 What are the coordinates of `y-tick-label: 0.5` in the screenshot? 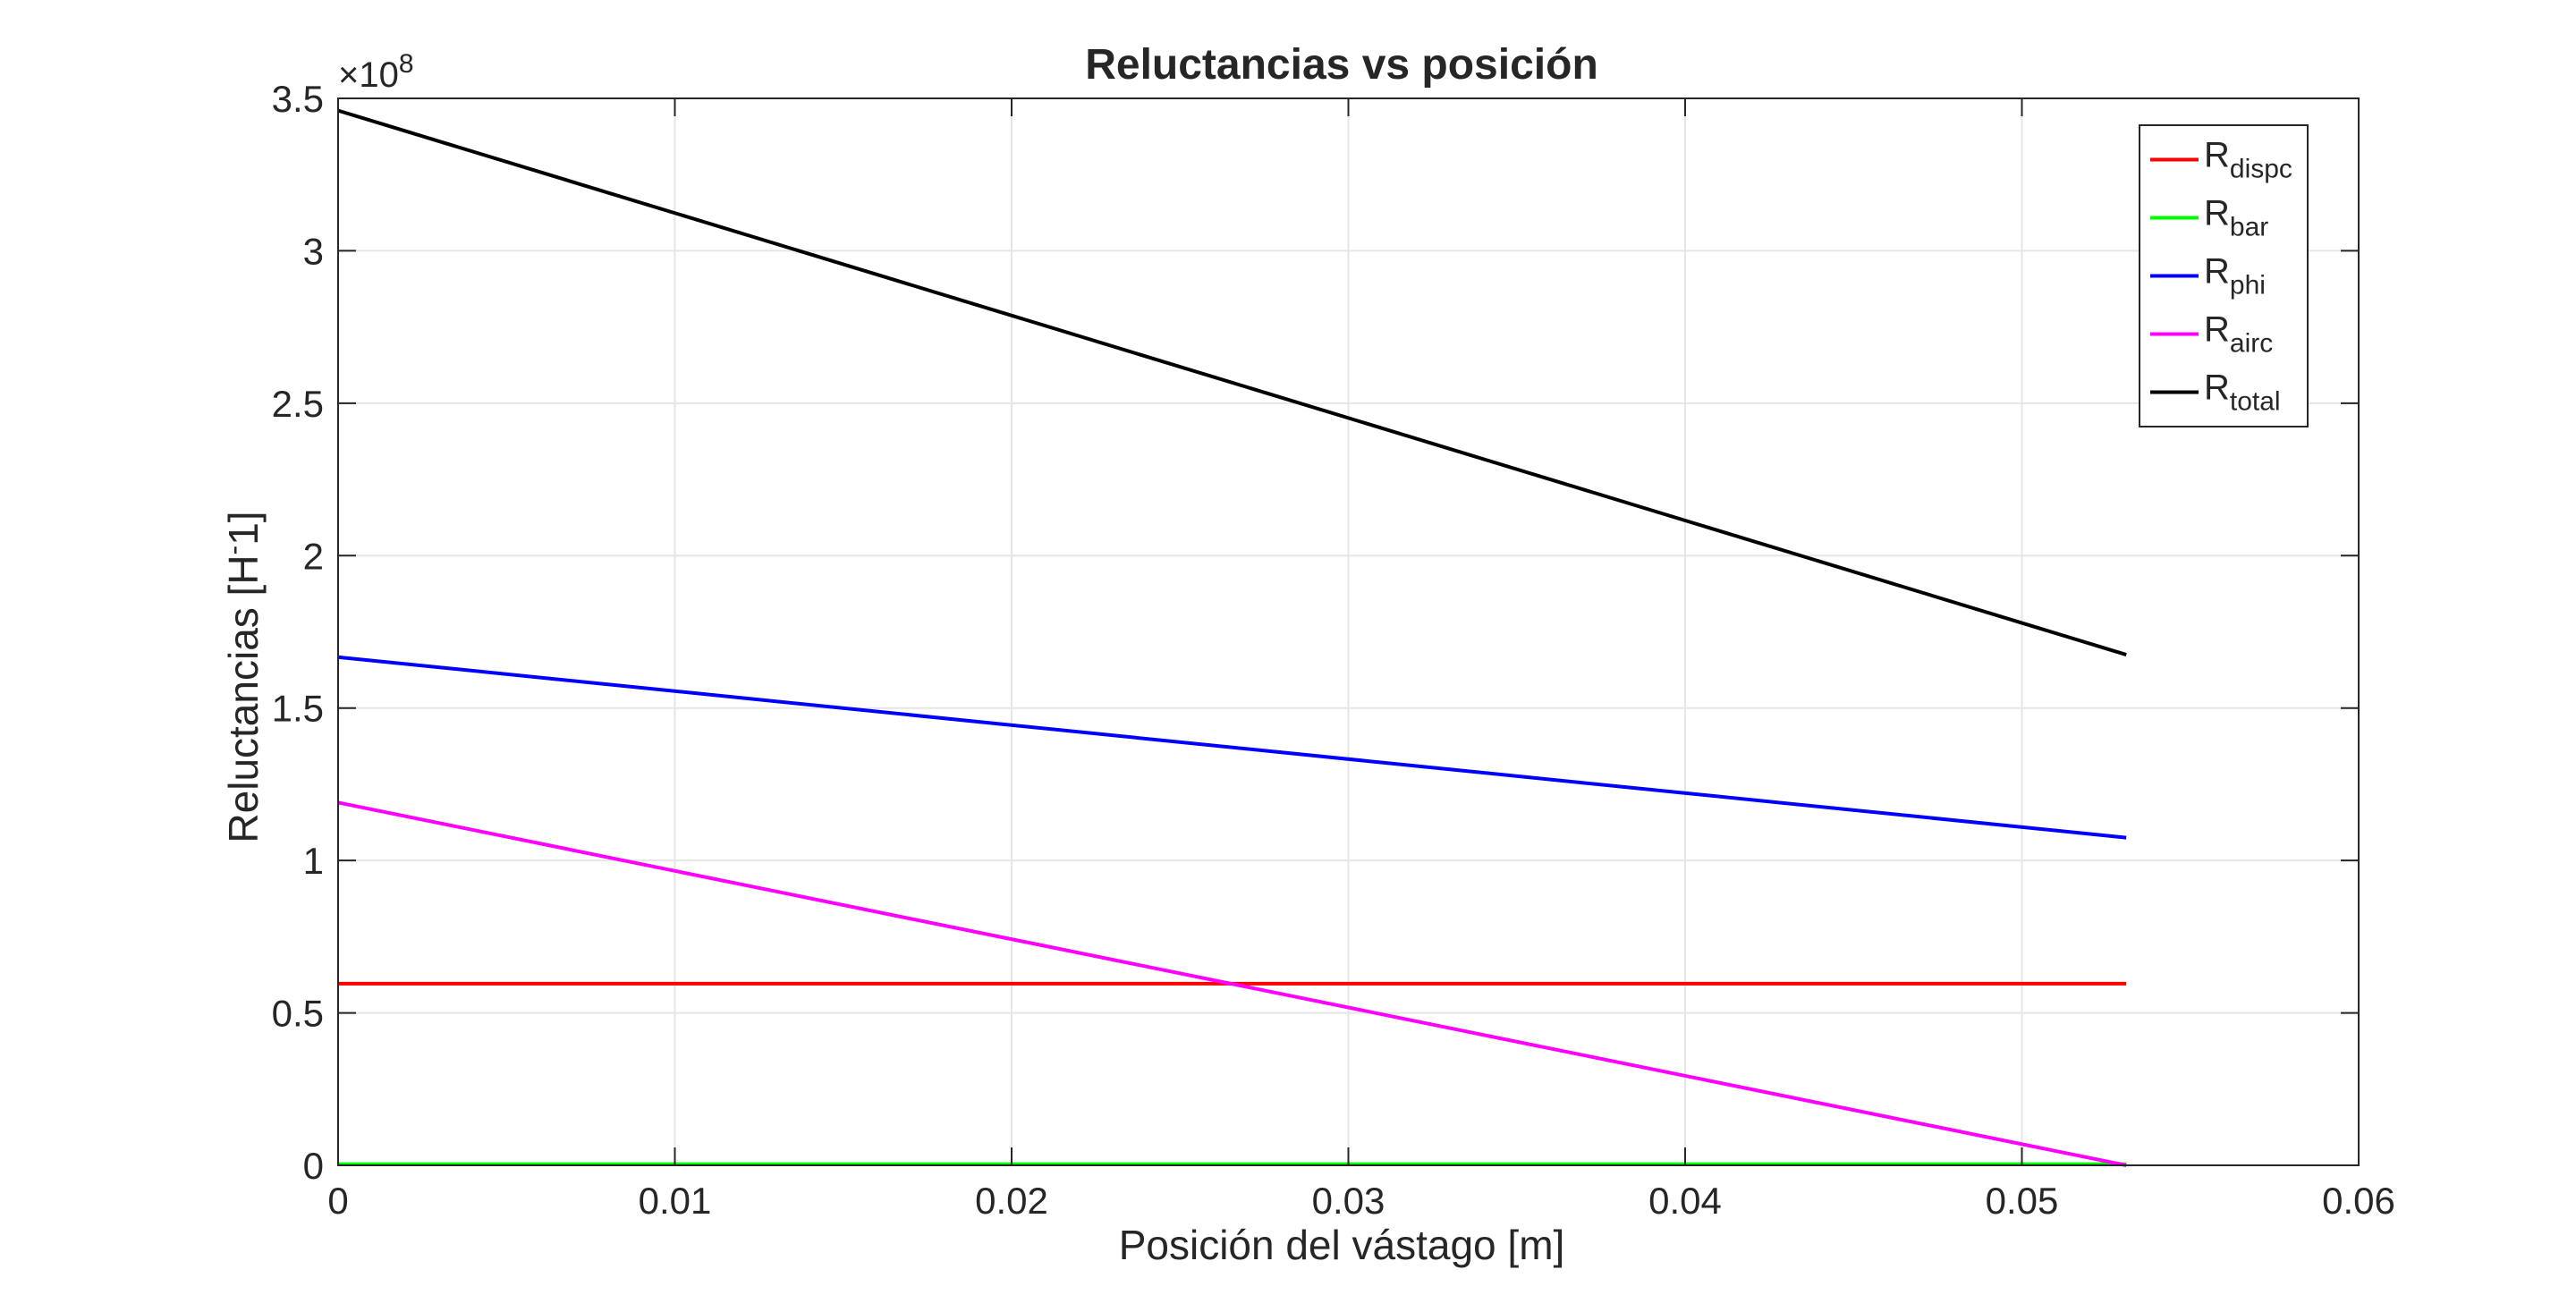 It's located at (298, 1014).